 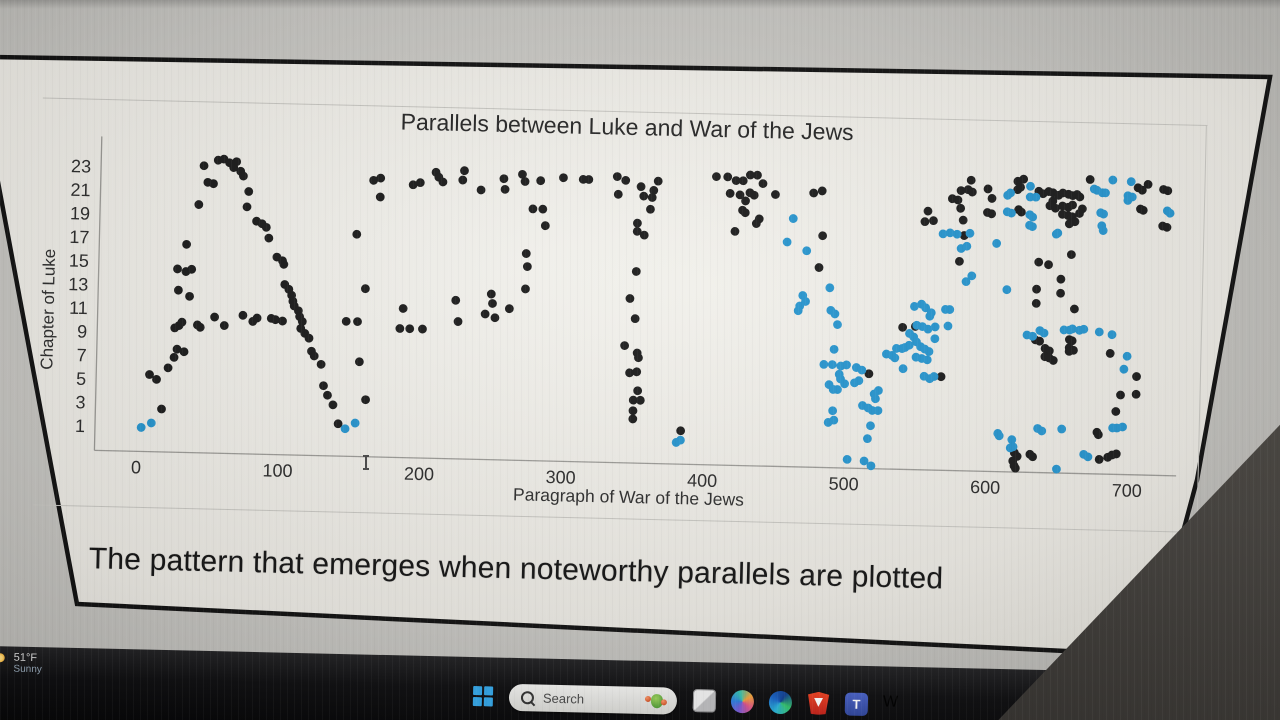 I want to click on file-explorer-icon, so click(x=933, y=706).